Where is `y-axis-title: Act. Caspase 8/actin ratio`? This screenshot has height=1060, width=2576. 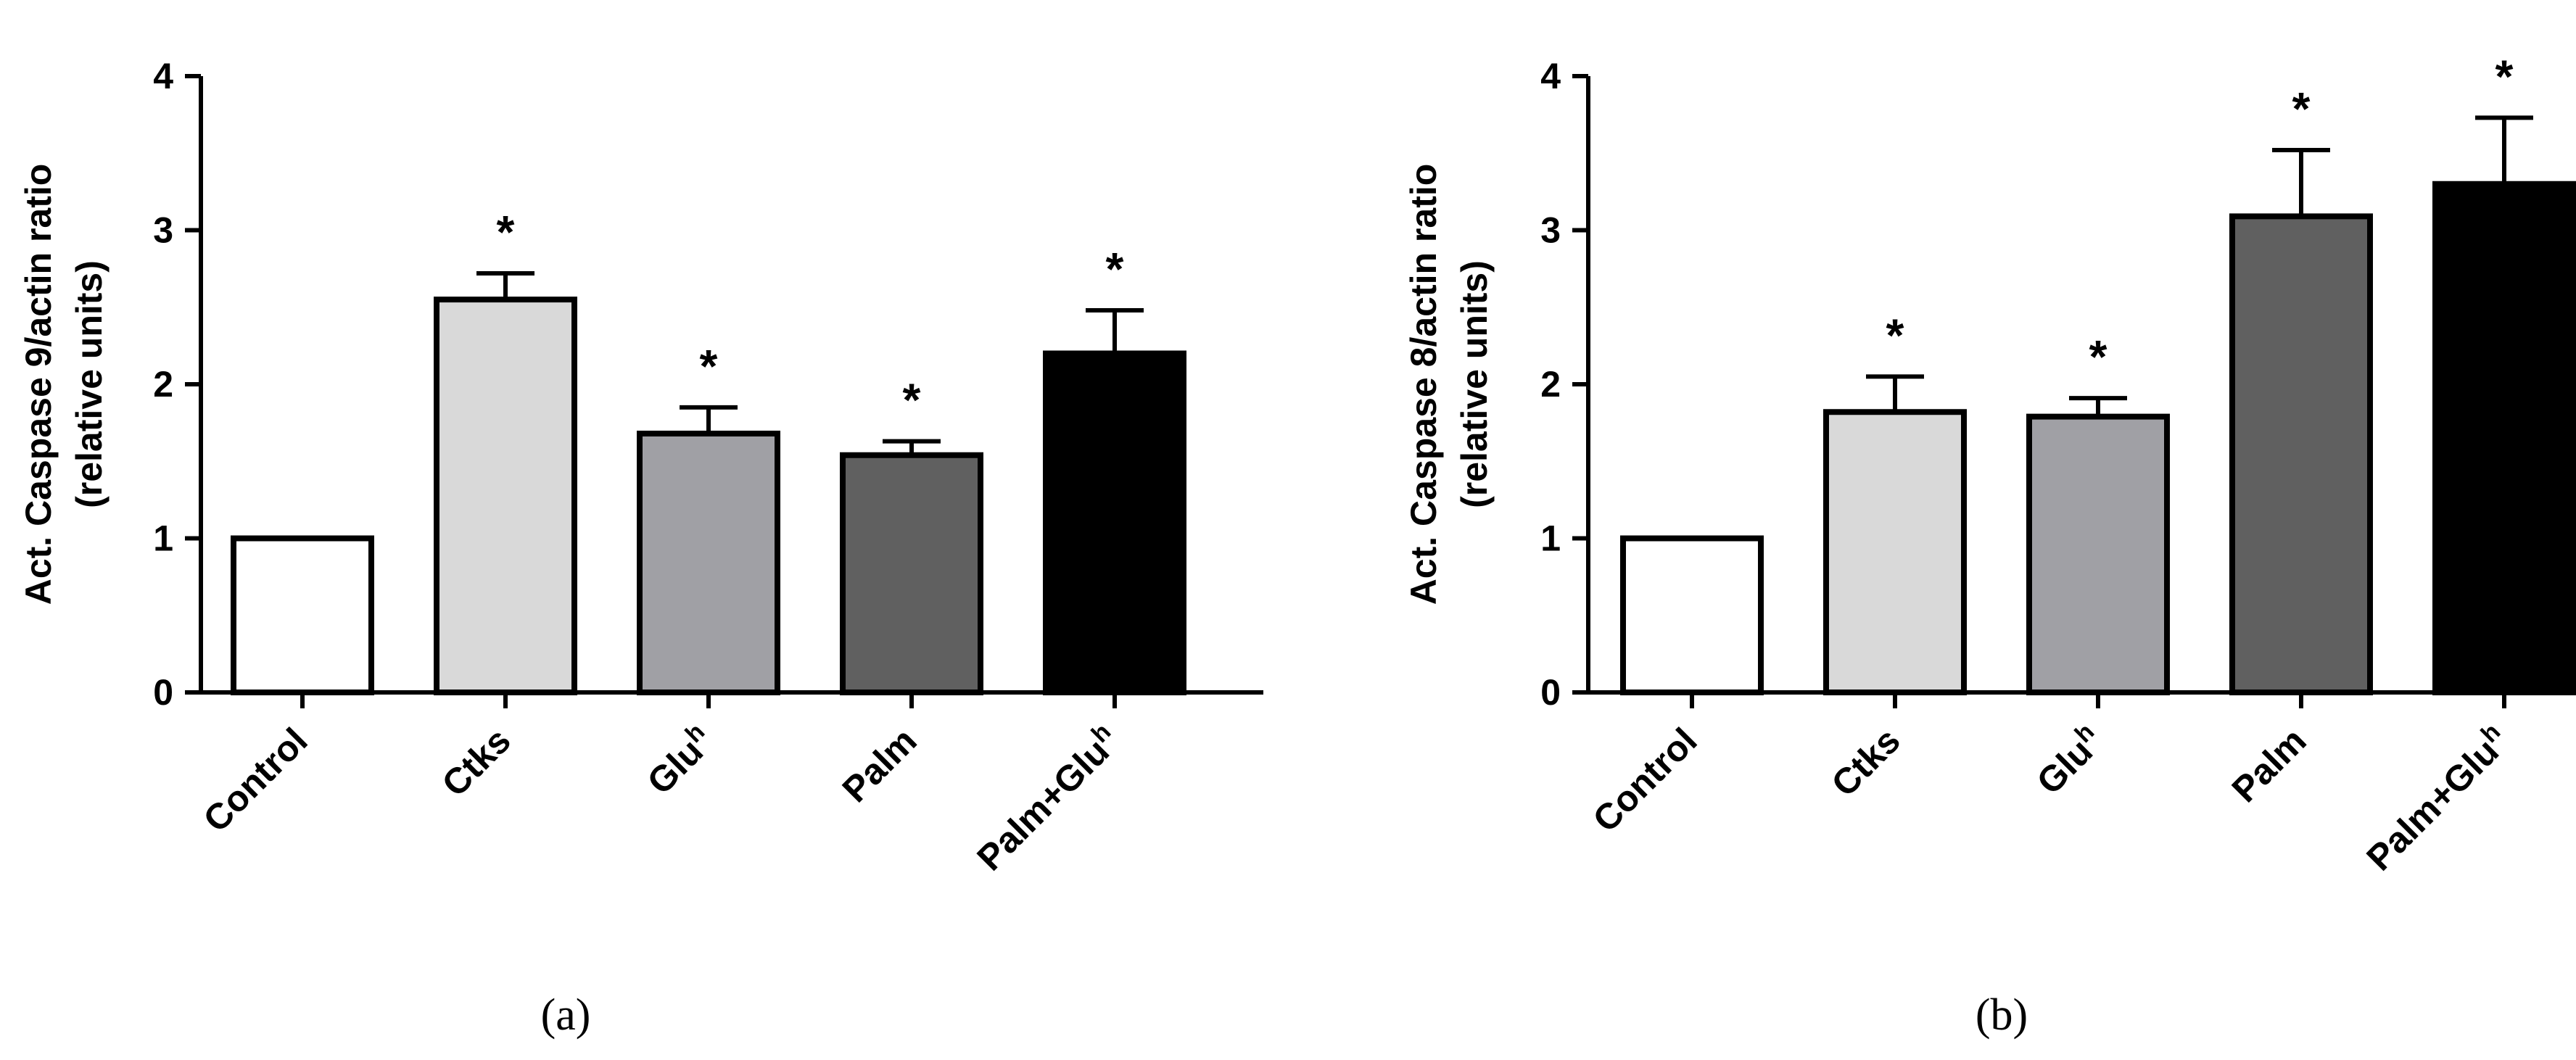 y-axis-title: Act. Caspase 8/actin ratio is located at coordinates (1423, 384).